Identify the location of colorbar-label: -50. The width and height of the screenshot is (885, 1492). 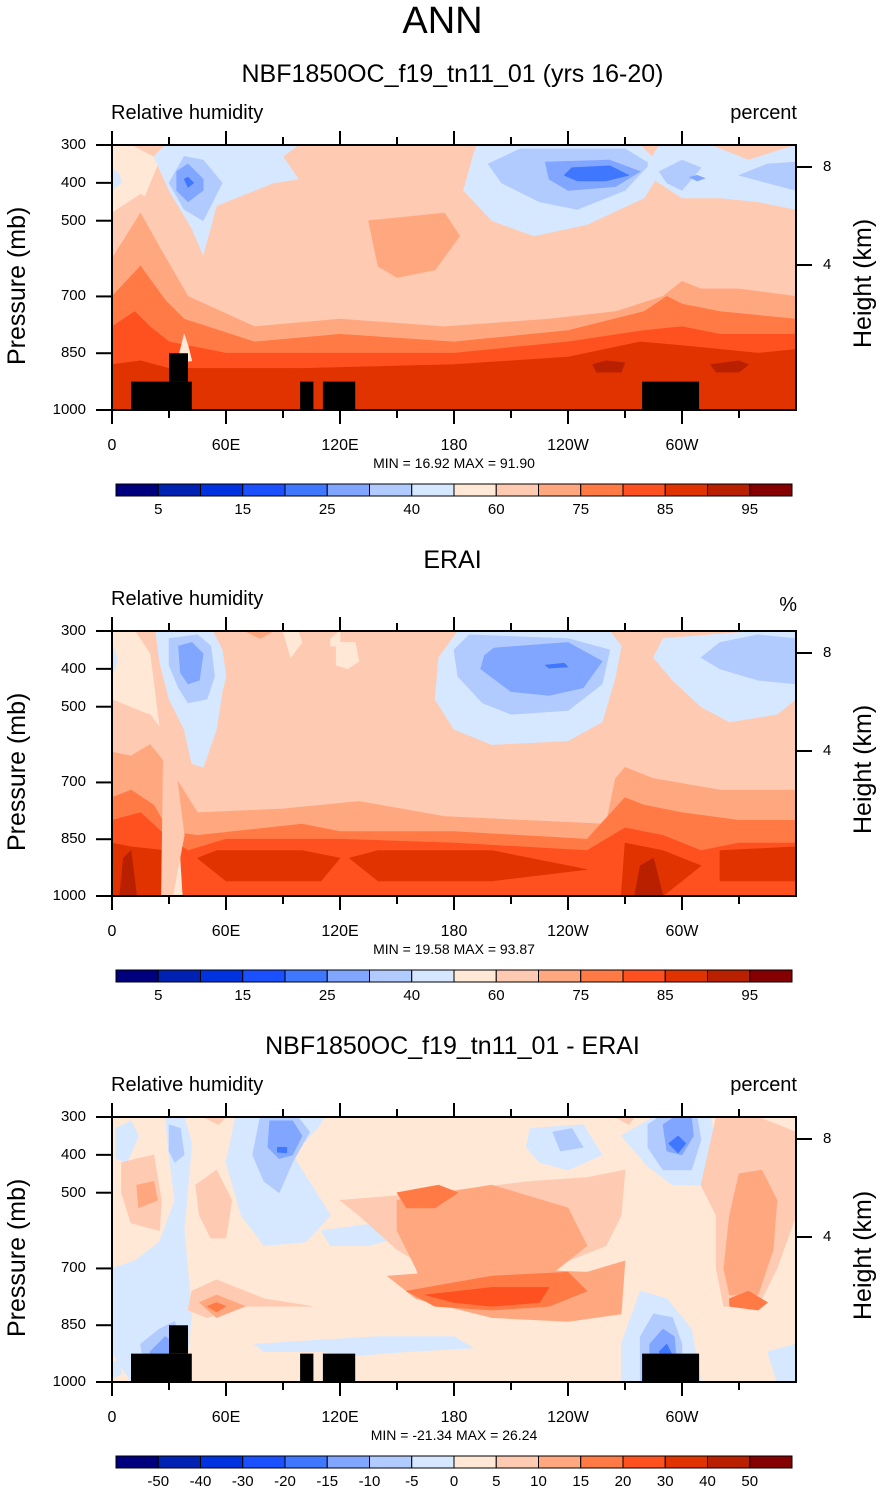
(158, 1481).